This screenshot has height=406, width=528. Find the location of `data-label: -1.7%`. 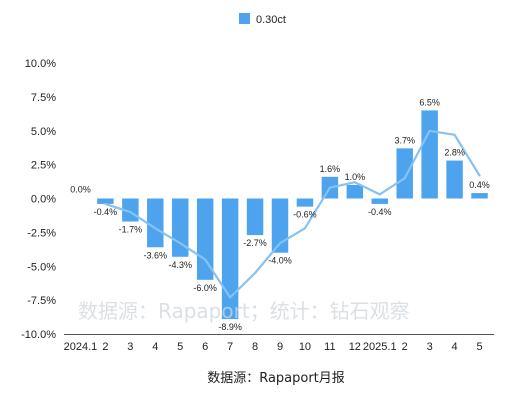

data-label: -1.7% is located at coordinates (131, 230).